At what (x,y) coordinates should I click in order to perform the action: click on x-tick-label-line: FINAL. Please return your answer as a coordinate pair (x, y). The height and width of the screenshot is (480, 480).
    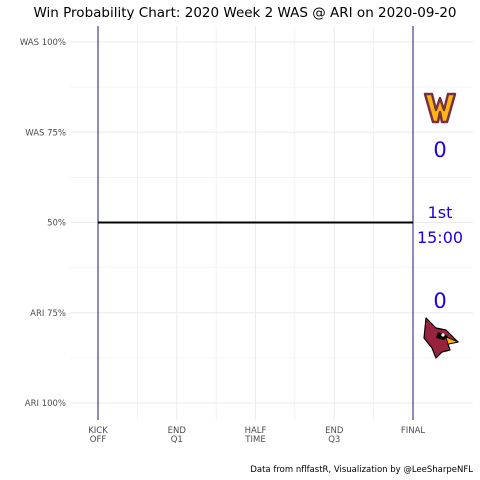
    Looking at the image, I should click on (413, 431).